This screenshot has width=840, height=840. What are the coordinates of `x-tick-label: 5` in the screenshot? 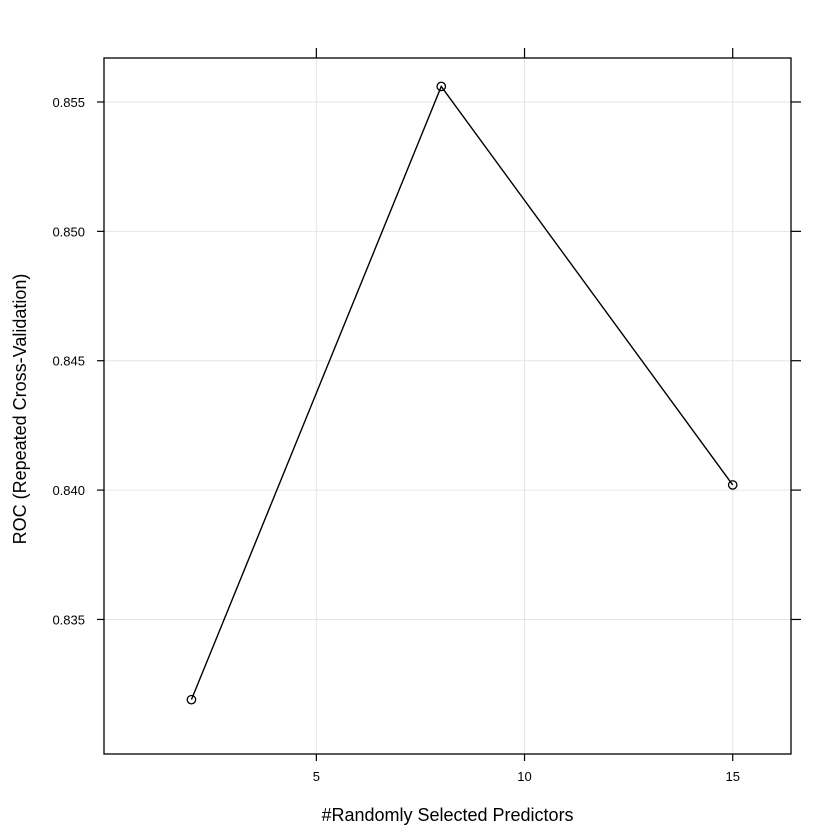 It's located at (316, 776).